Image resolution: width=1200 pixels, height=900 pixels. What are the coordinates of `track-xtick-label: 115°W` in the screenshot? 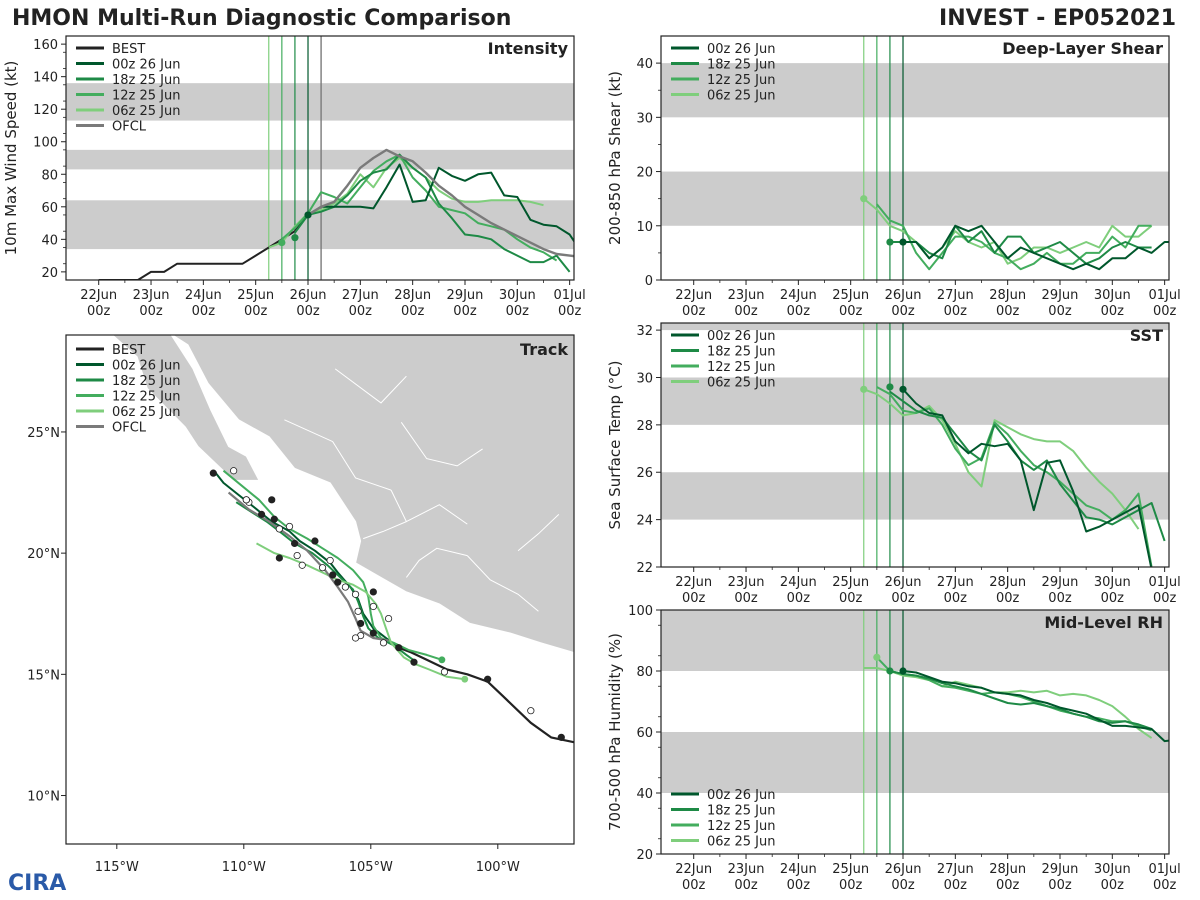 It's located at (117, 867).